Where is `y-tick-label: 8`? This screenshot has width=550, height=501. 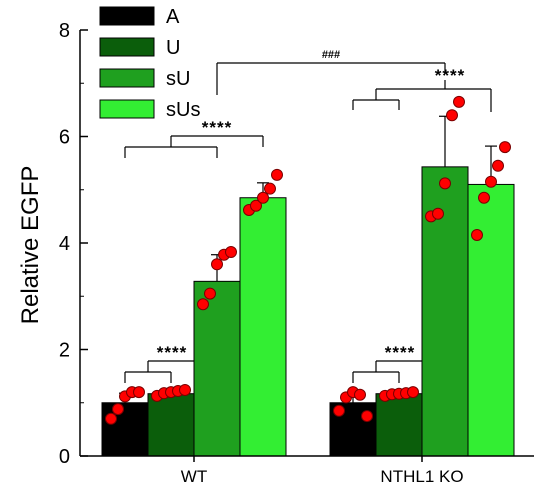
y-tick-label: 8 is located at coordinates (64, 31).